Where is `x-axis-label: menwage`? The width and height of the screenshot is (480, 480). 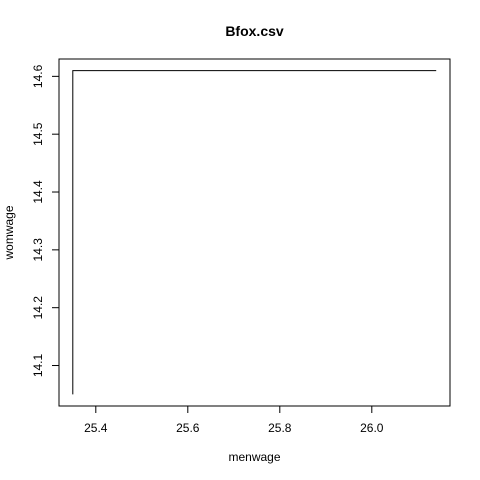
x-axis-label: menwage is located at coordinates (254, 457).